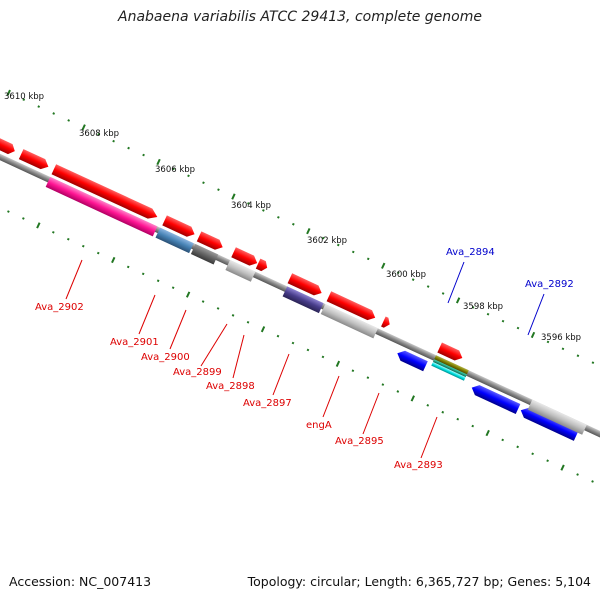 This screenshot has height=600, width=600. I want to click on reverse-strand-genes, so click(488, 395).